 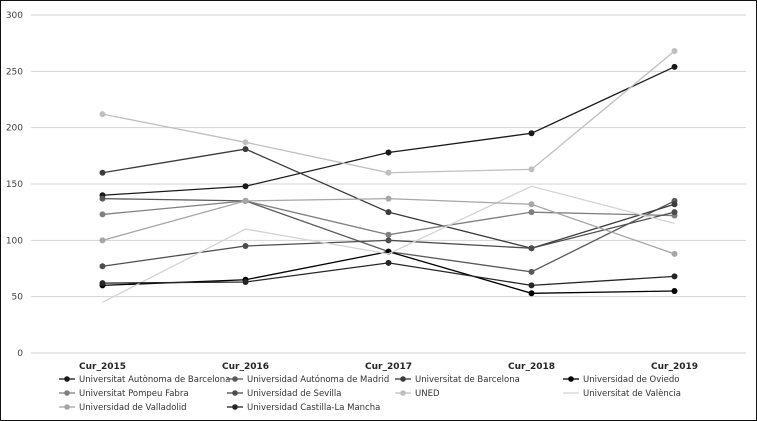 I want to click on y-axis-tick-label: 0, so click(x=20, y=354).